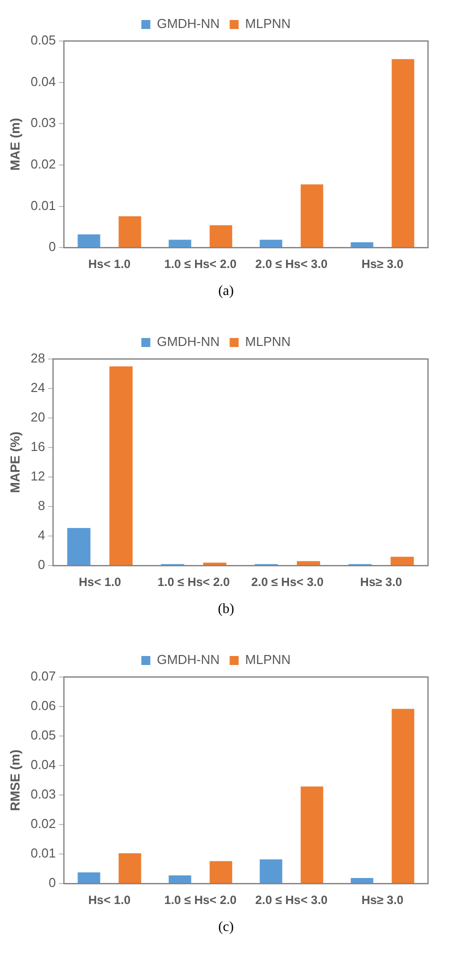  I want to click on y-tick-label: 16, so click(38, 446).